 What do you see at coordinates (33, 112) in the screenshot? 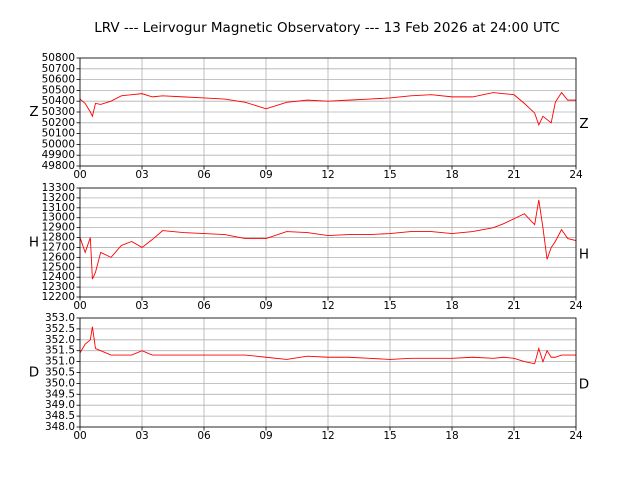
I see `y-axis-label: Z` at bounding box center [33, 112].